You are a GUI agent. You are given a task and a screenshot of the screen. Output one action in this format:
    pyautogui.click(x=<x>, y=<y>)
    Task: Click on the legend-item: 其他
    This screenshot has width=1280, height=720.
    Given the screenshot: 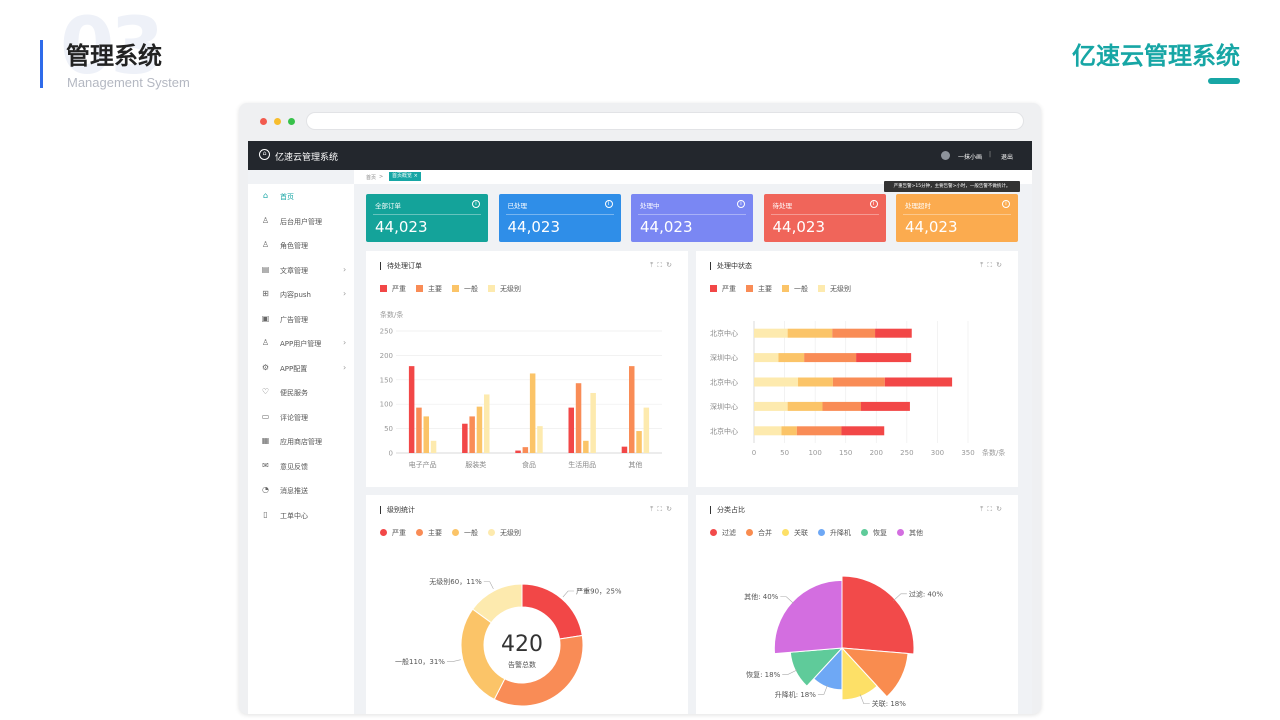 What is the action you would take?
    pyautogui.click(x=910, y=533)
    